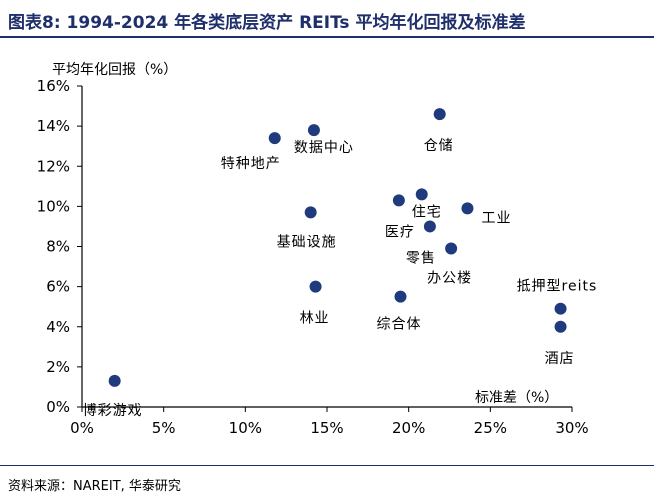 The image size is (654, 500). Describe the element at coordinates (94, 486) in the screenshot. I see `source-note: 资料来源：NAREIT, 华泰研究` at that location.